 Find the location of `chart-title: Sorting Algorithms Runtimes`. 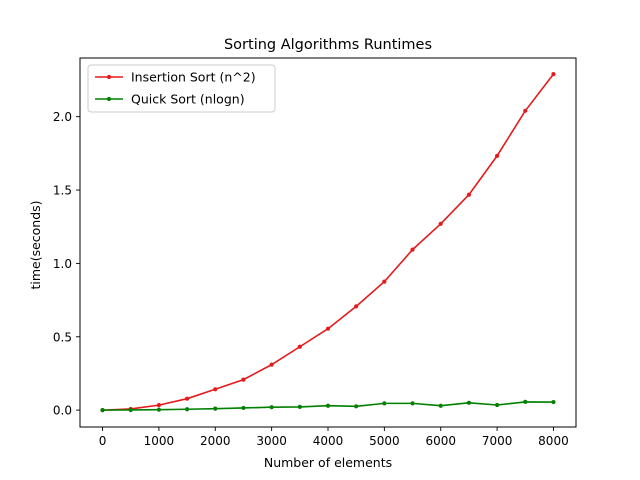

chart-title: Sorting Algorithms Runtimes is located at coordinates (328, 45).